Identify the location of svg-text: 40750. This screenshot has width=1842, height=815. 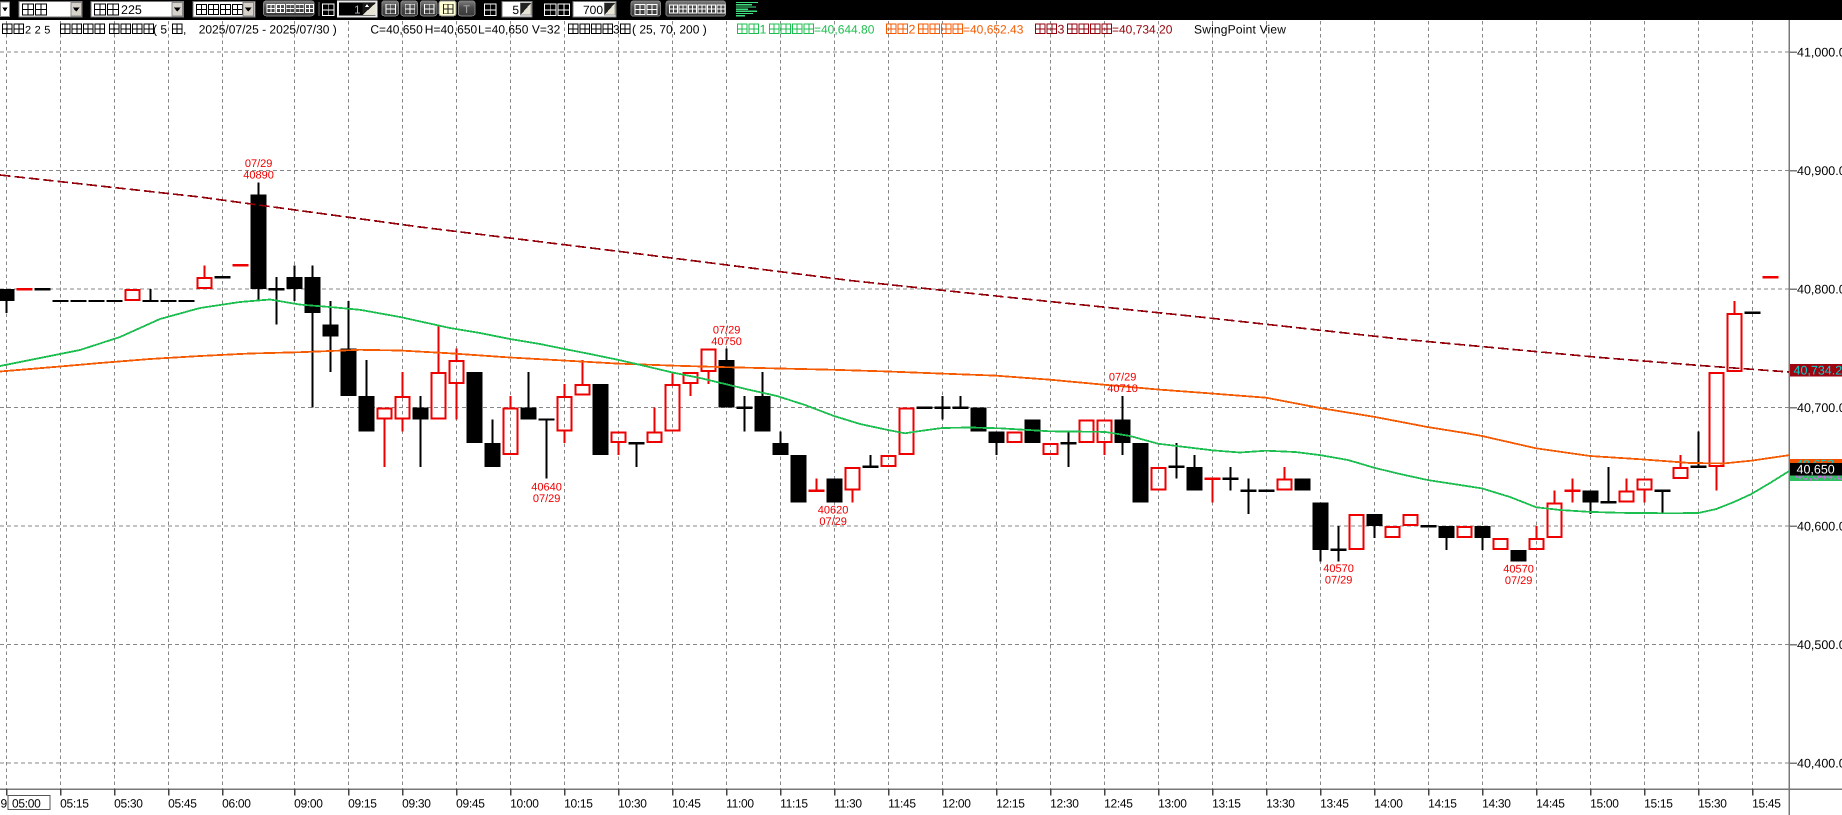
(726, 342).